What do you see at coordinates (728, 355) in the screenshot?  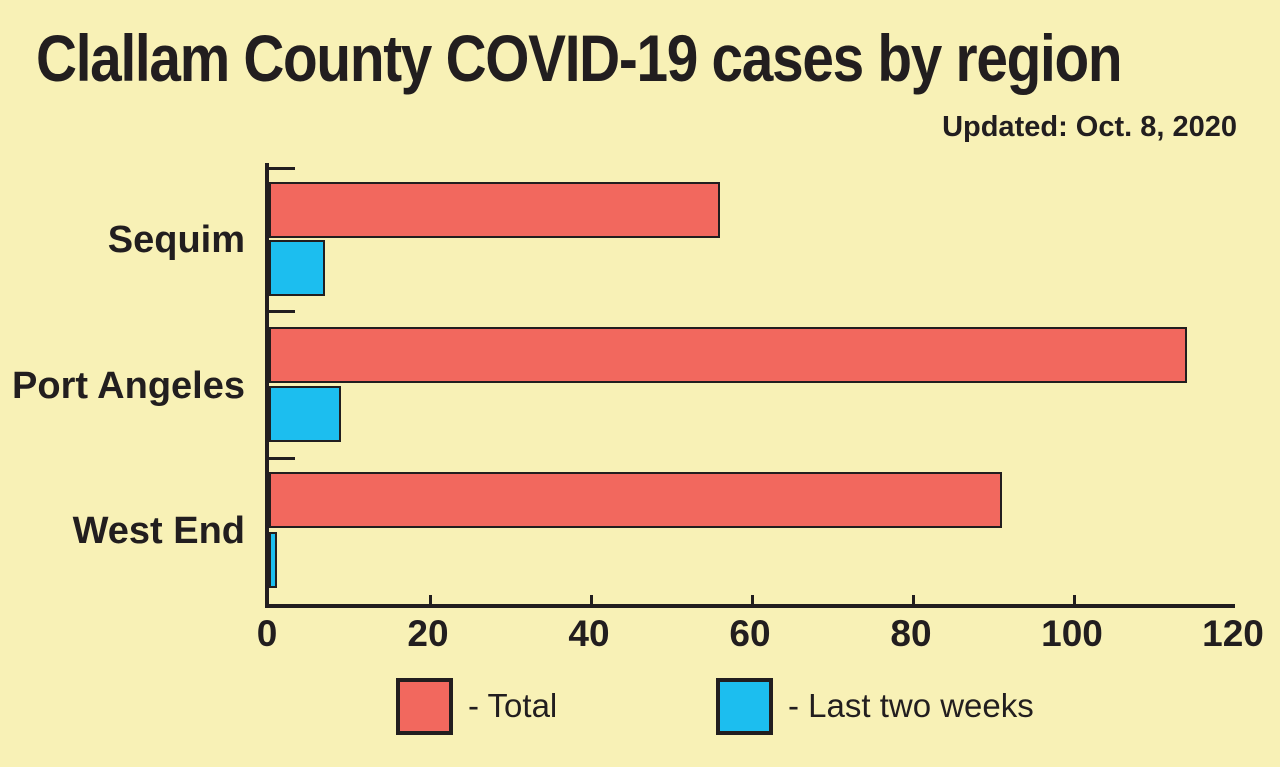 I see `bar-port-angeles-total` at bounding box center [728, 355].